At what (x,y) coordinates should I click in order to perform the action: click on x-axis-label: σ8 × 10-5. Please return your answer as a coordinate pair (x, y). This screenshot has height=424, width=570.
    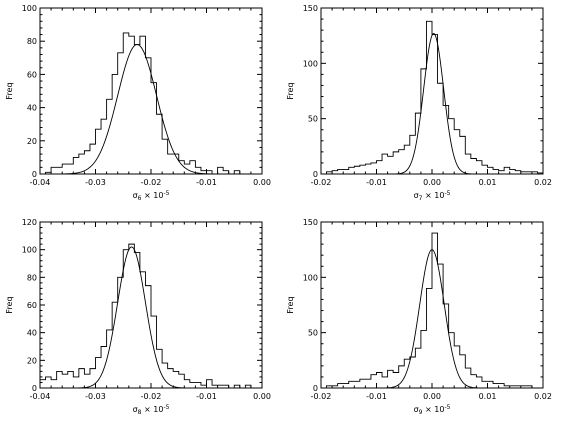
    Looking at the image, I should click on (151, 410).